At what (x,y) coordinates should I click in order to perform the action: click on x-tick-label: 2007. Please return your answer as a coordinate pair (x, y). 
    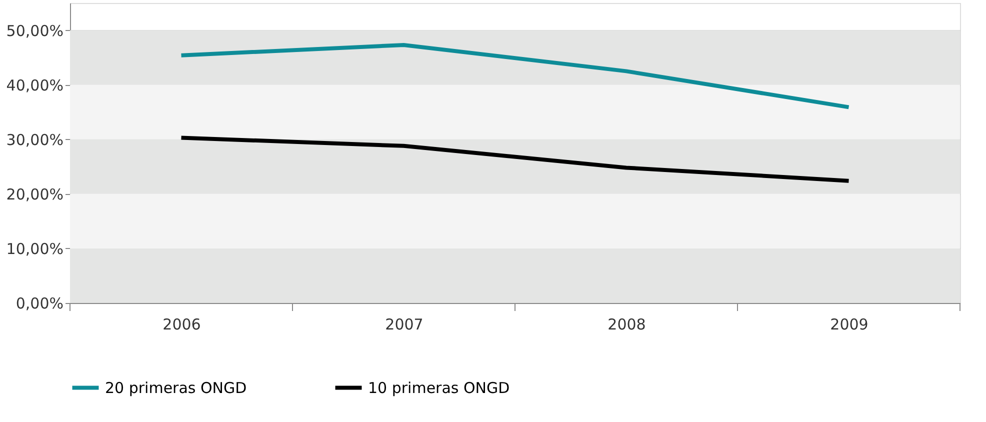
    Looking at the image, I should click on (404, 325).